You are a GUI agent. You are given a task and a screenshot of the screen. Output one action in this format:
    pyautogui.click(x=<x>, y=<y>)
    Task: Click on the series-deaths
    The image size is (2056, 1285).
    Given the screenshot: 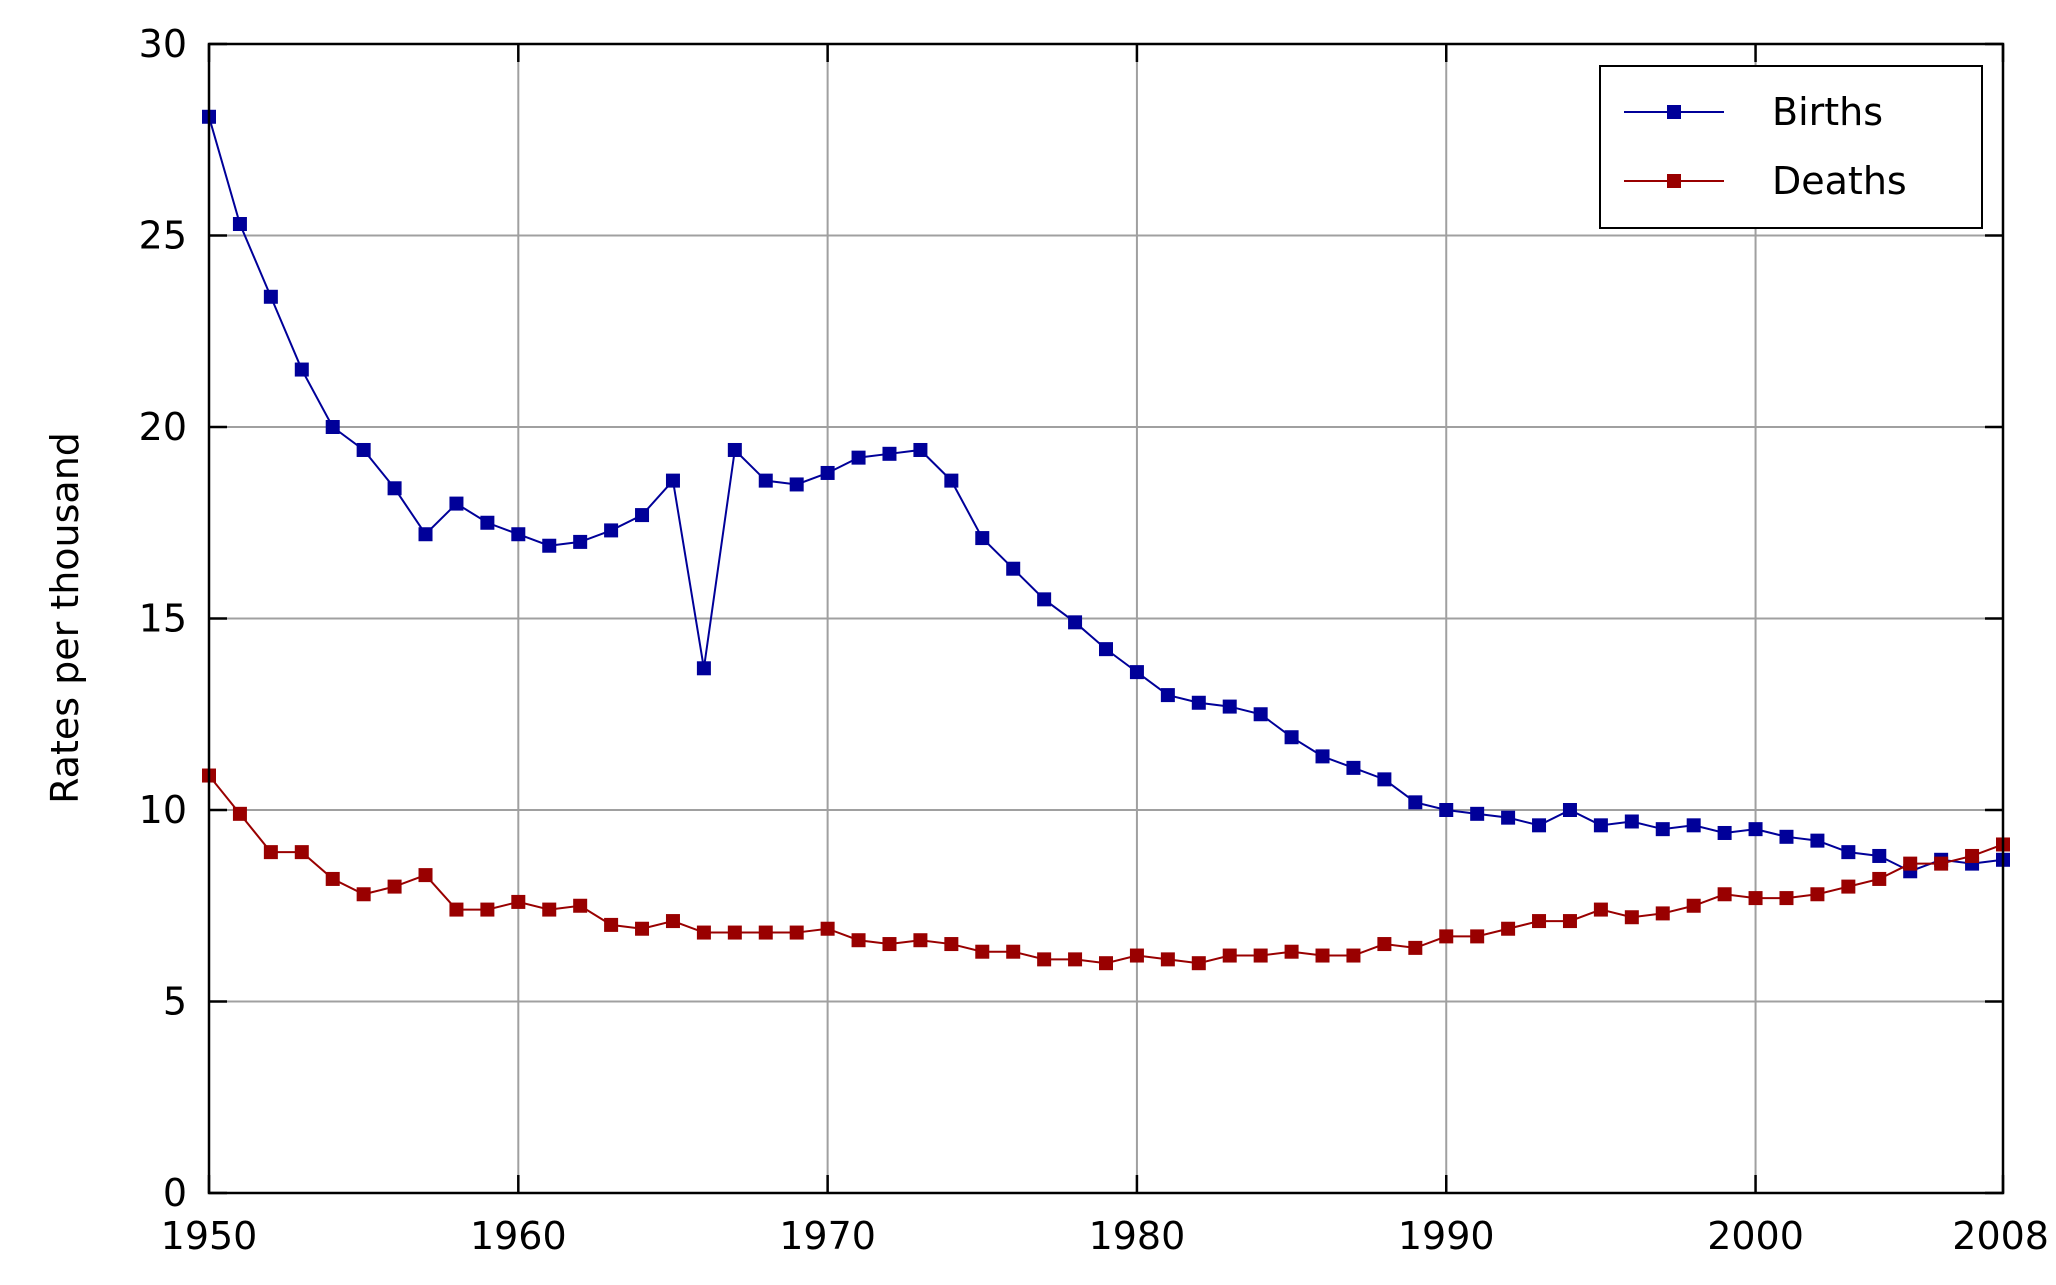 What is the action you would take?
    pyautogui.click(x=1106, y=869)
    